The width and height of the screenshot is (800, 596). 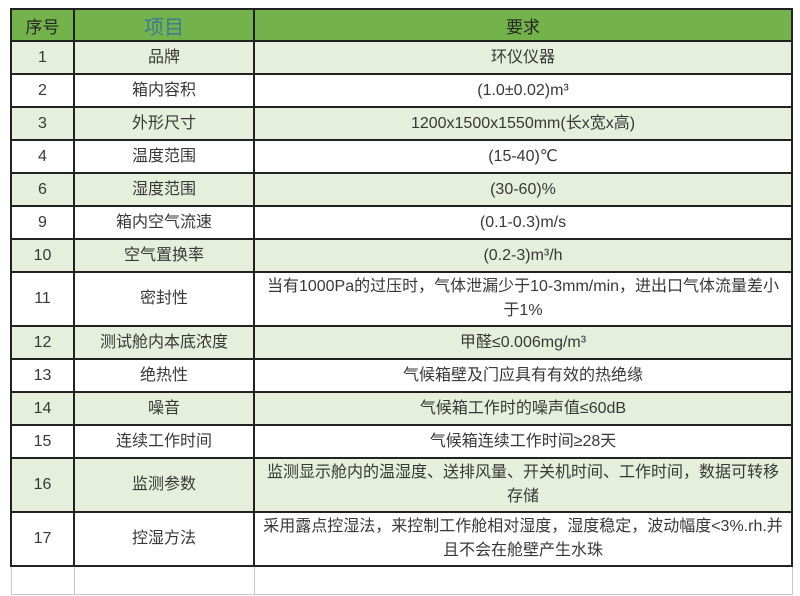 What do you see at coordinates (42, 255) in the screenshot?
I see `cell-number: 10` at bounding box center [42, 255].